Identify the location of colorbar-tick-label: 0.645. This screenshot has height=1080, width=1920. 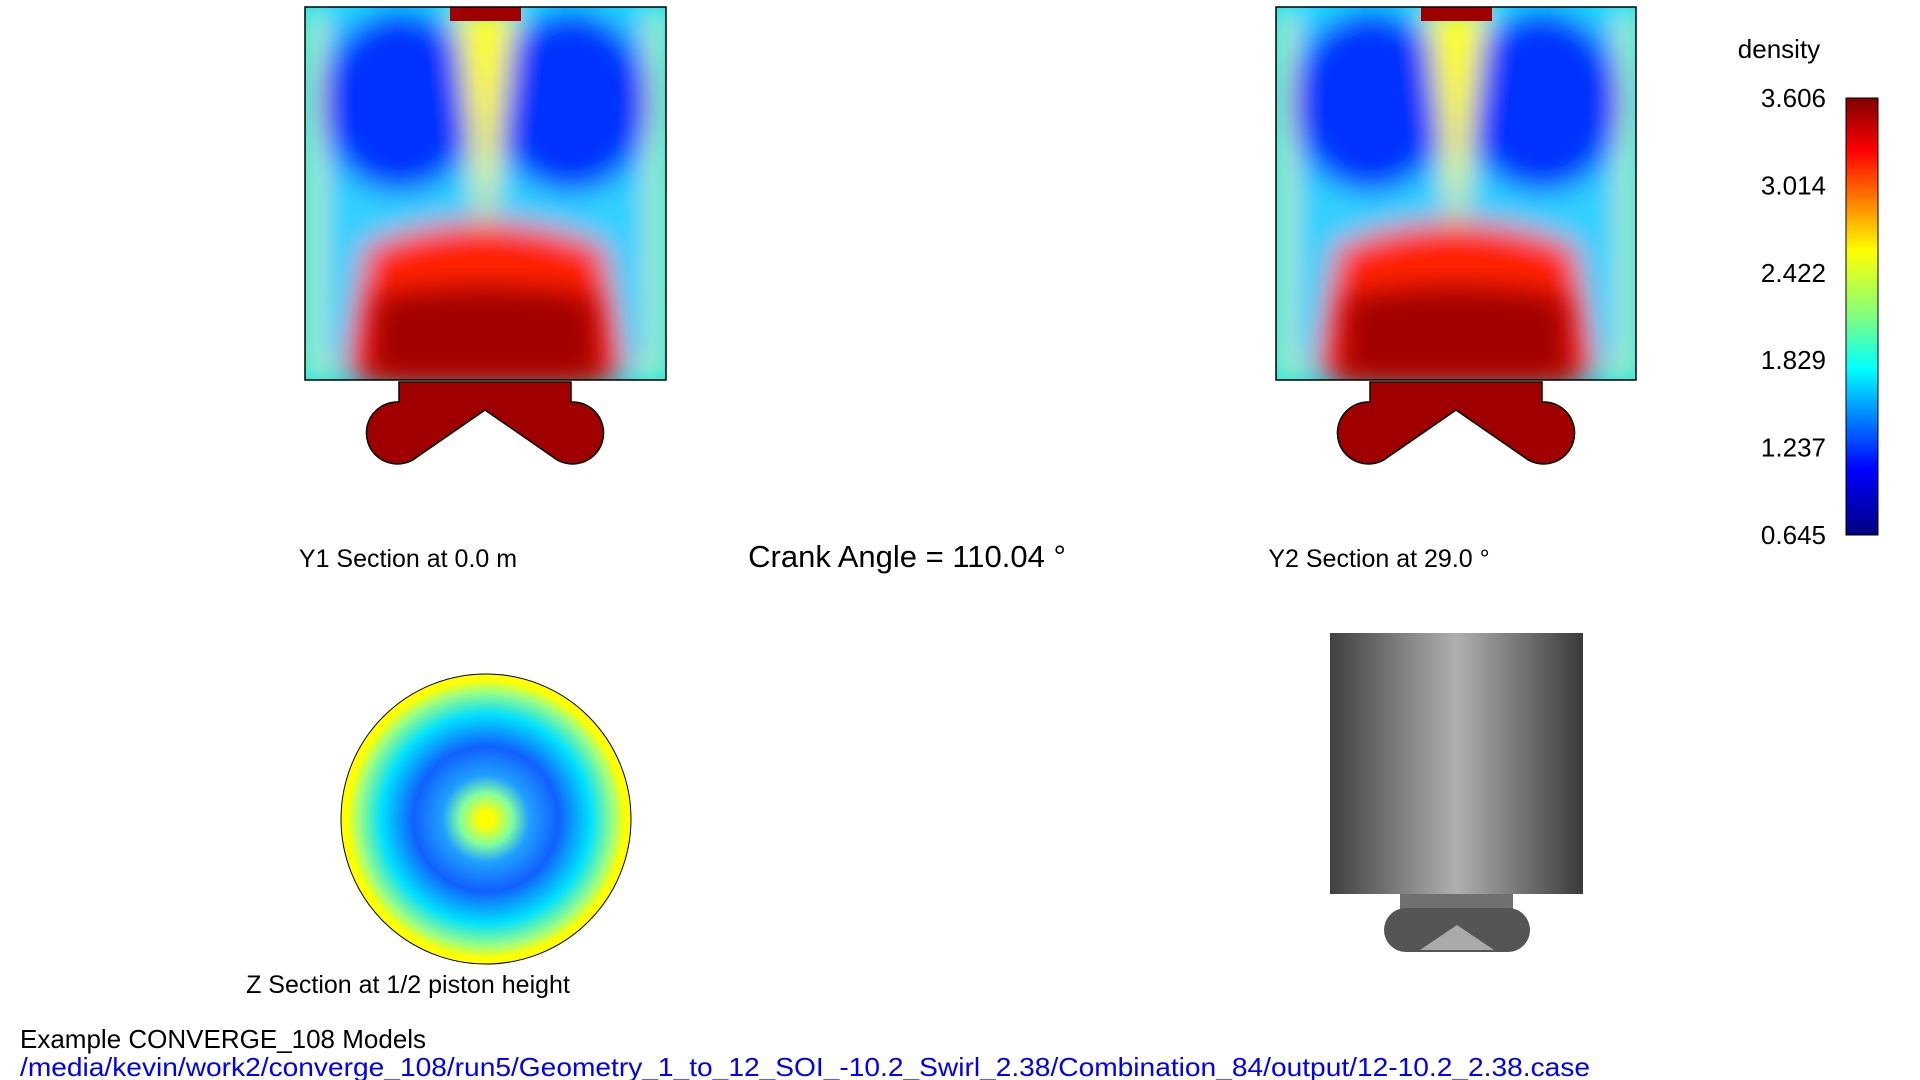
(1793, 535).